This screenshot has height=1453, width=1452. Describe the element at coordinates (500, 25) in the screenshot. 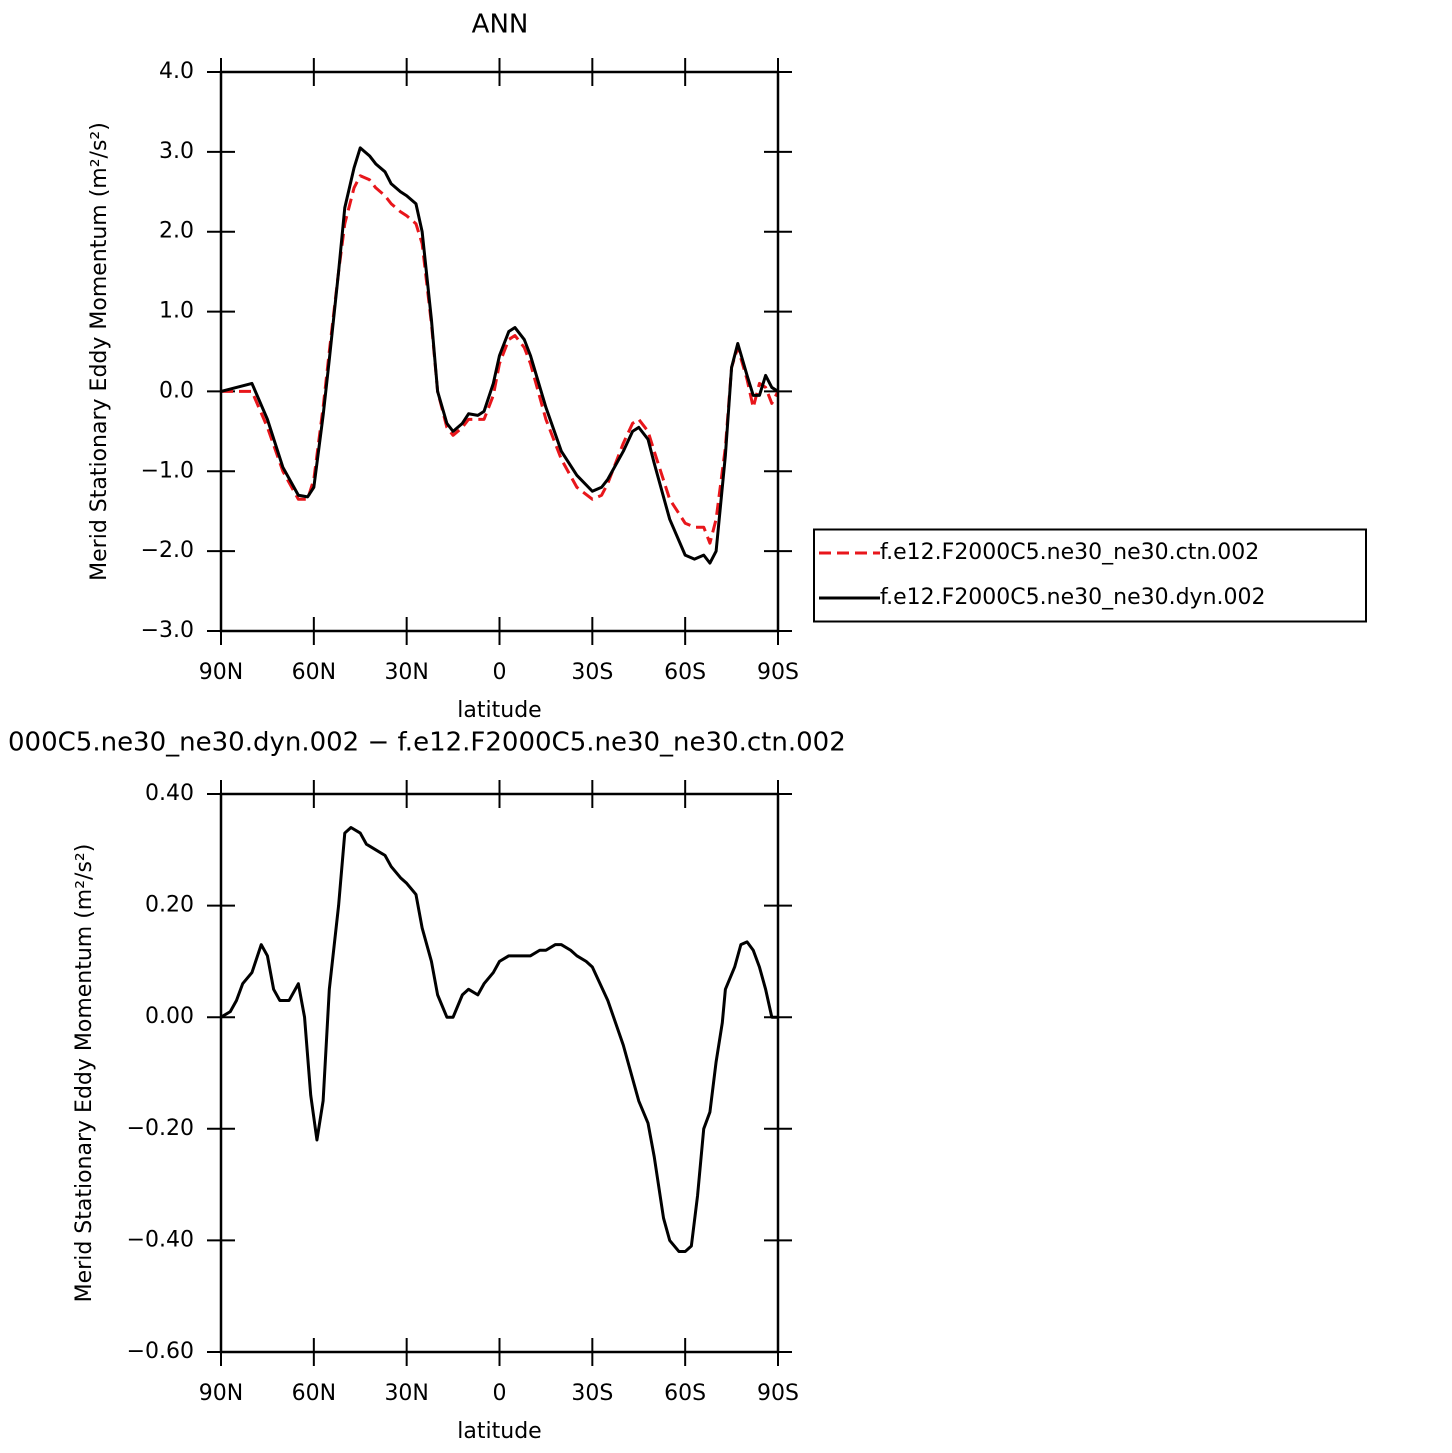

I see `chart-title: ANN` at that location.